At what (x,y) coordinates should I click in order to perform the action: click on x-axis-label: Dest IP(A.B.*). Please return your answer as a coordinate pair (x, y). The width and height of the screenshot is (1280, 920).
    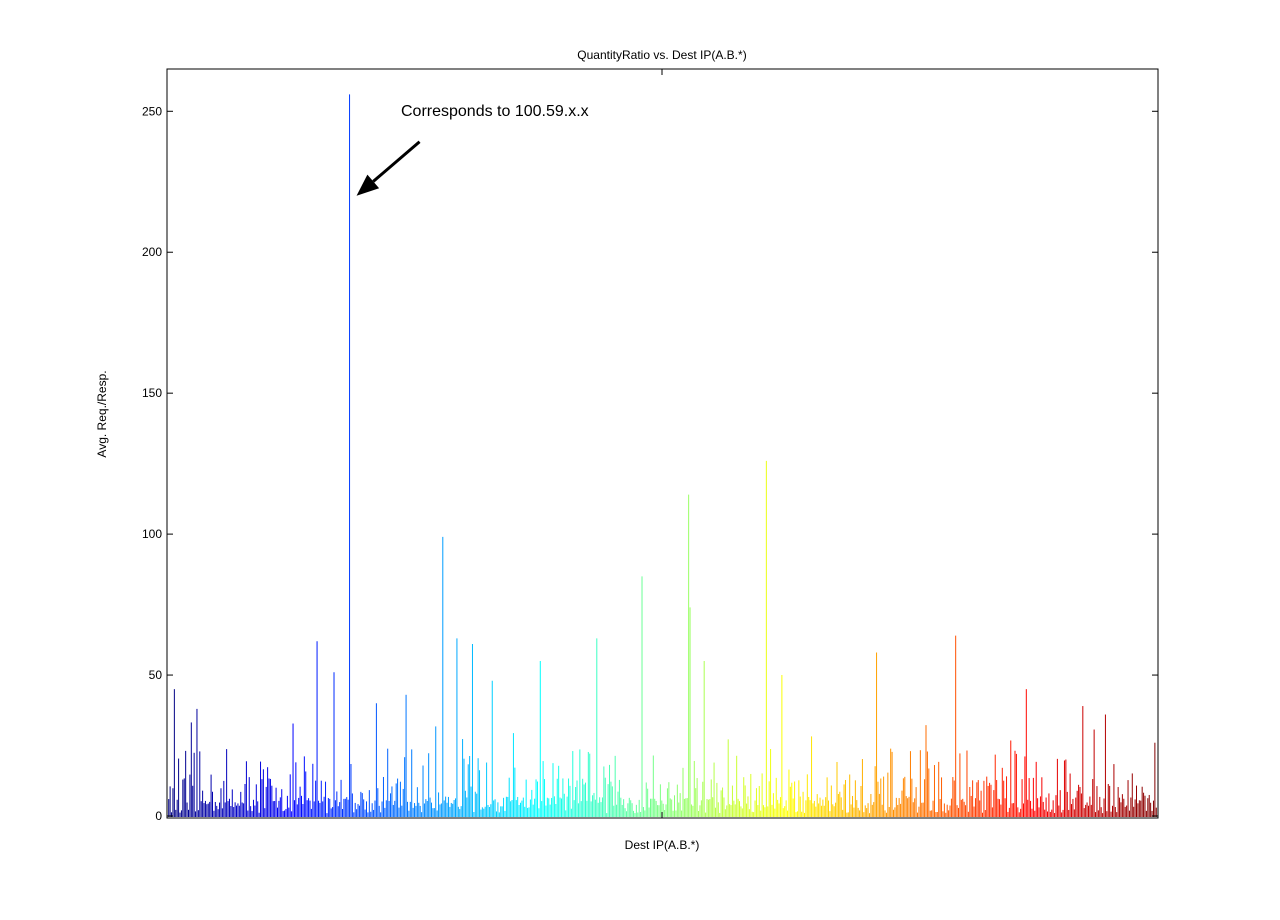
    Looking at the image, I should click on (662, 845).